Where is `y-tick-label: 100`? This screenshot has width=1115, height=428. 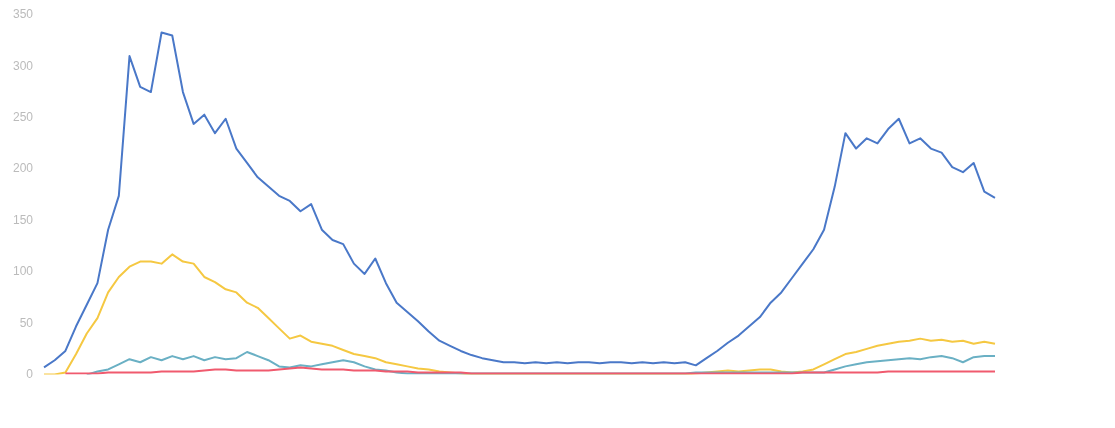
y-tick-label: 100 is located at coordinates (23, 271).